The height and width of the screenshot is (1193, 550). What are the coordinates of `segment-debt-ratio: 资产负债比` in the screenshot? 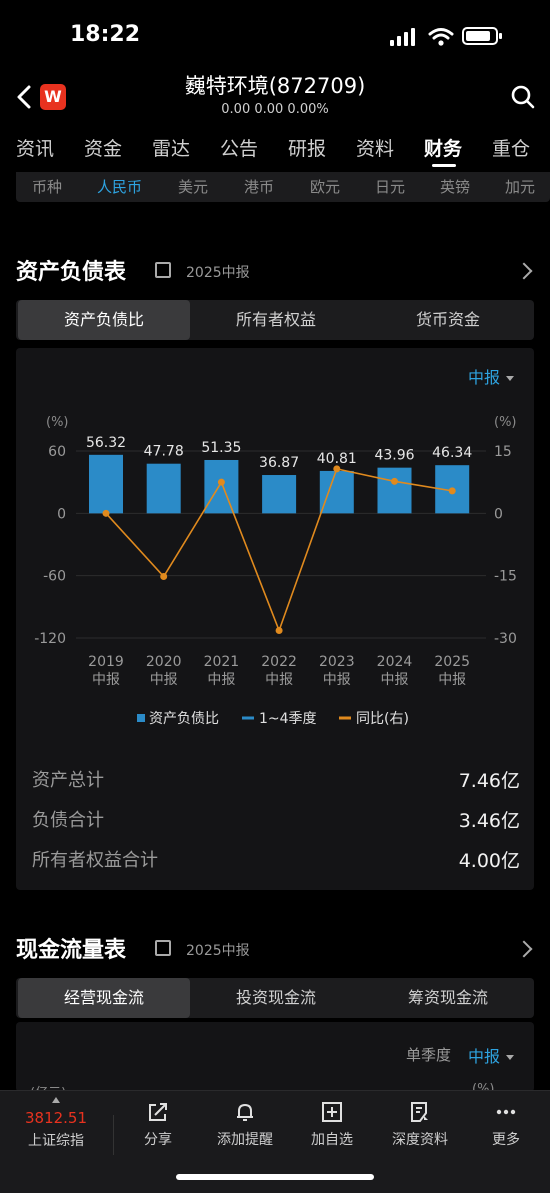 It's located at (104, 320).